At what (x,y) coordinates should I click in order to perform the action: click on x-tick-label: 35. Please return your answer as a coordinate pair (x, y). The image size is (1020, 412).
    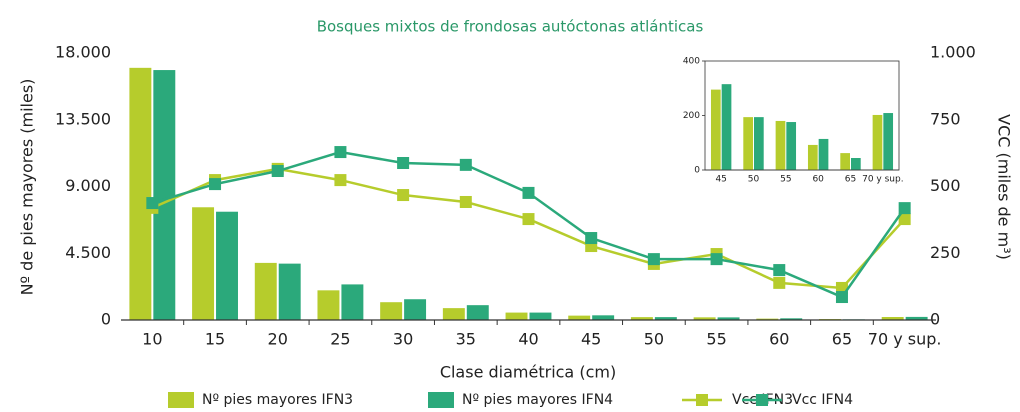
    Looking at the image, I should click on (466, 339).